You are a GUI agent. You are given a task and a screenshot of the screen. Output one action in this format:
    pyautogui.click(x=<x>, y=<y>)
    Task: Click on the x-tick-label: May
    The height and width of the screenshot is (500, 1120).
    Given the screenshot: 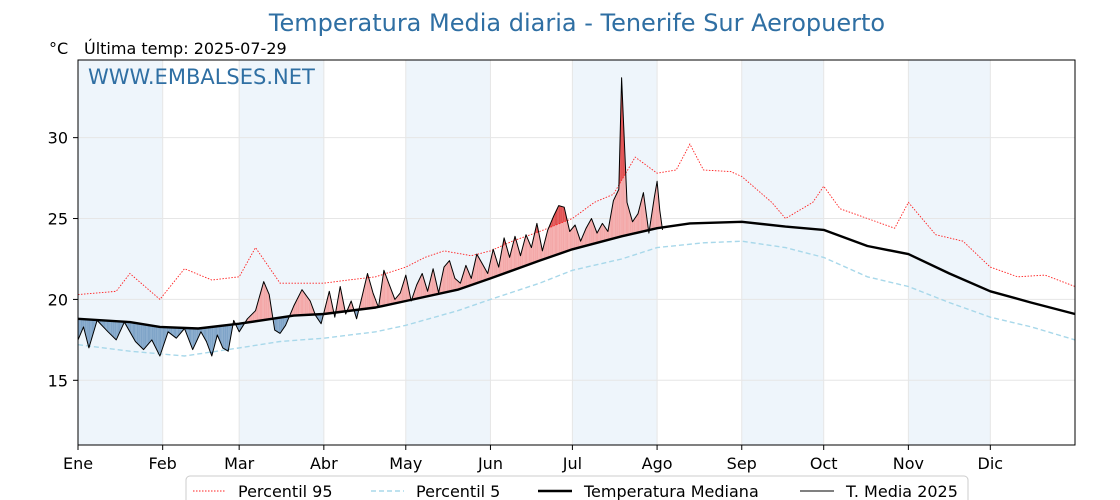 What is the action you would take?
    pyautogui.click(x=405, y=463)
    